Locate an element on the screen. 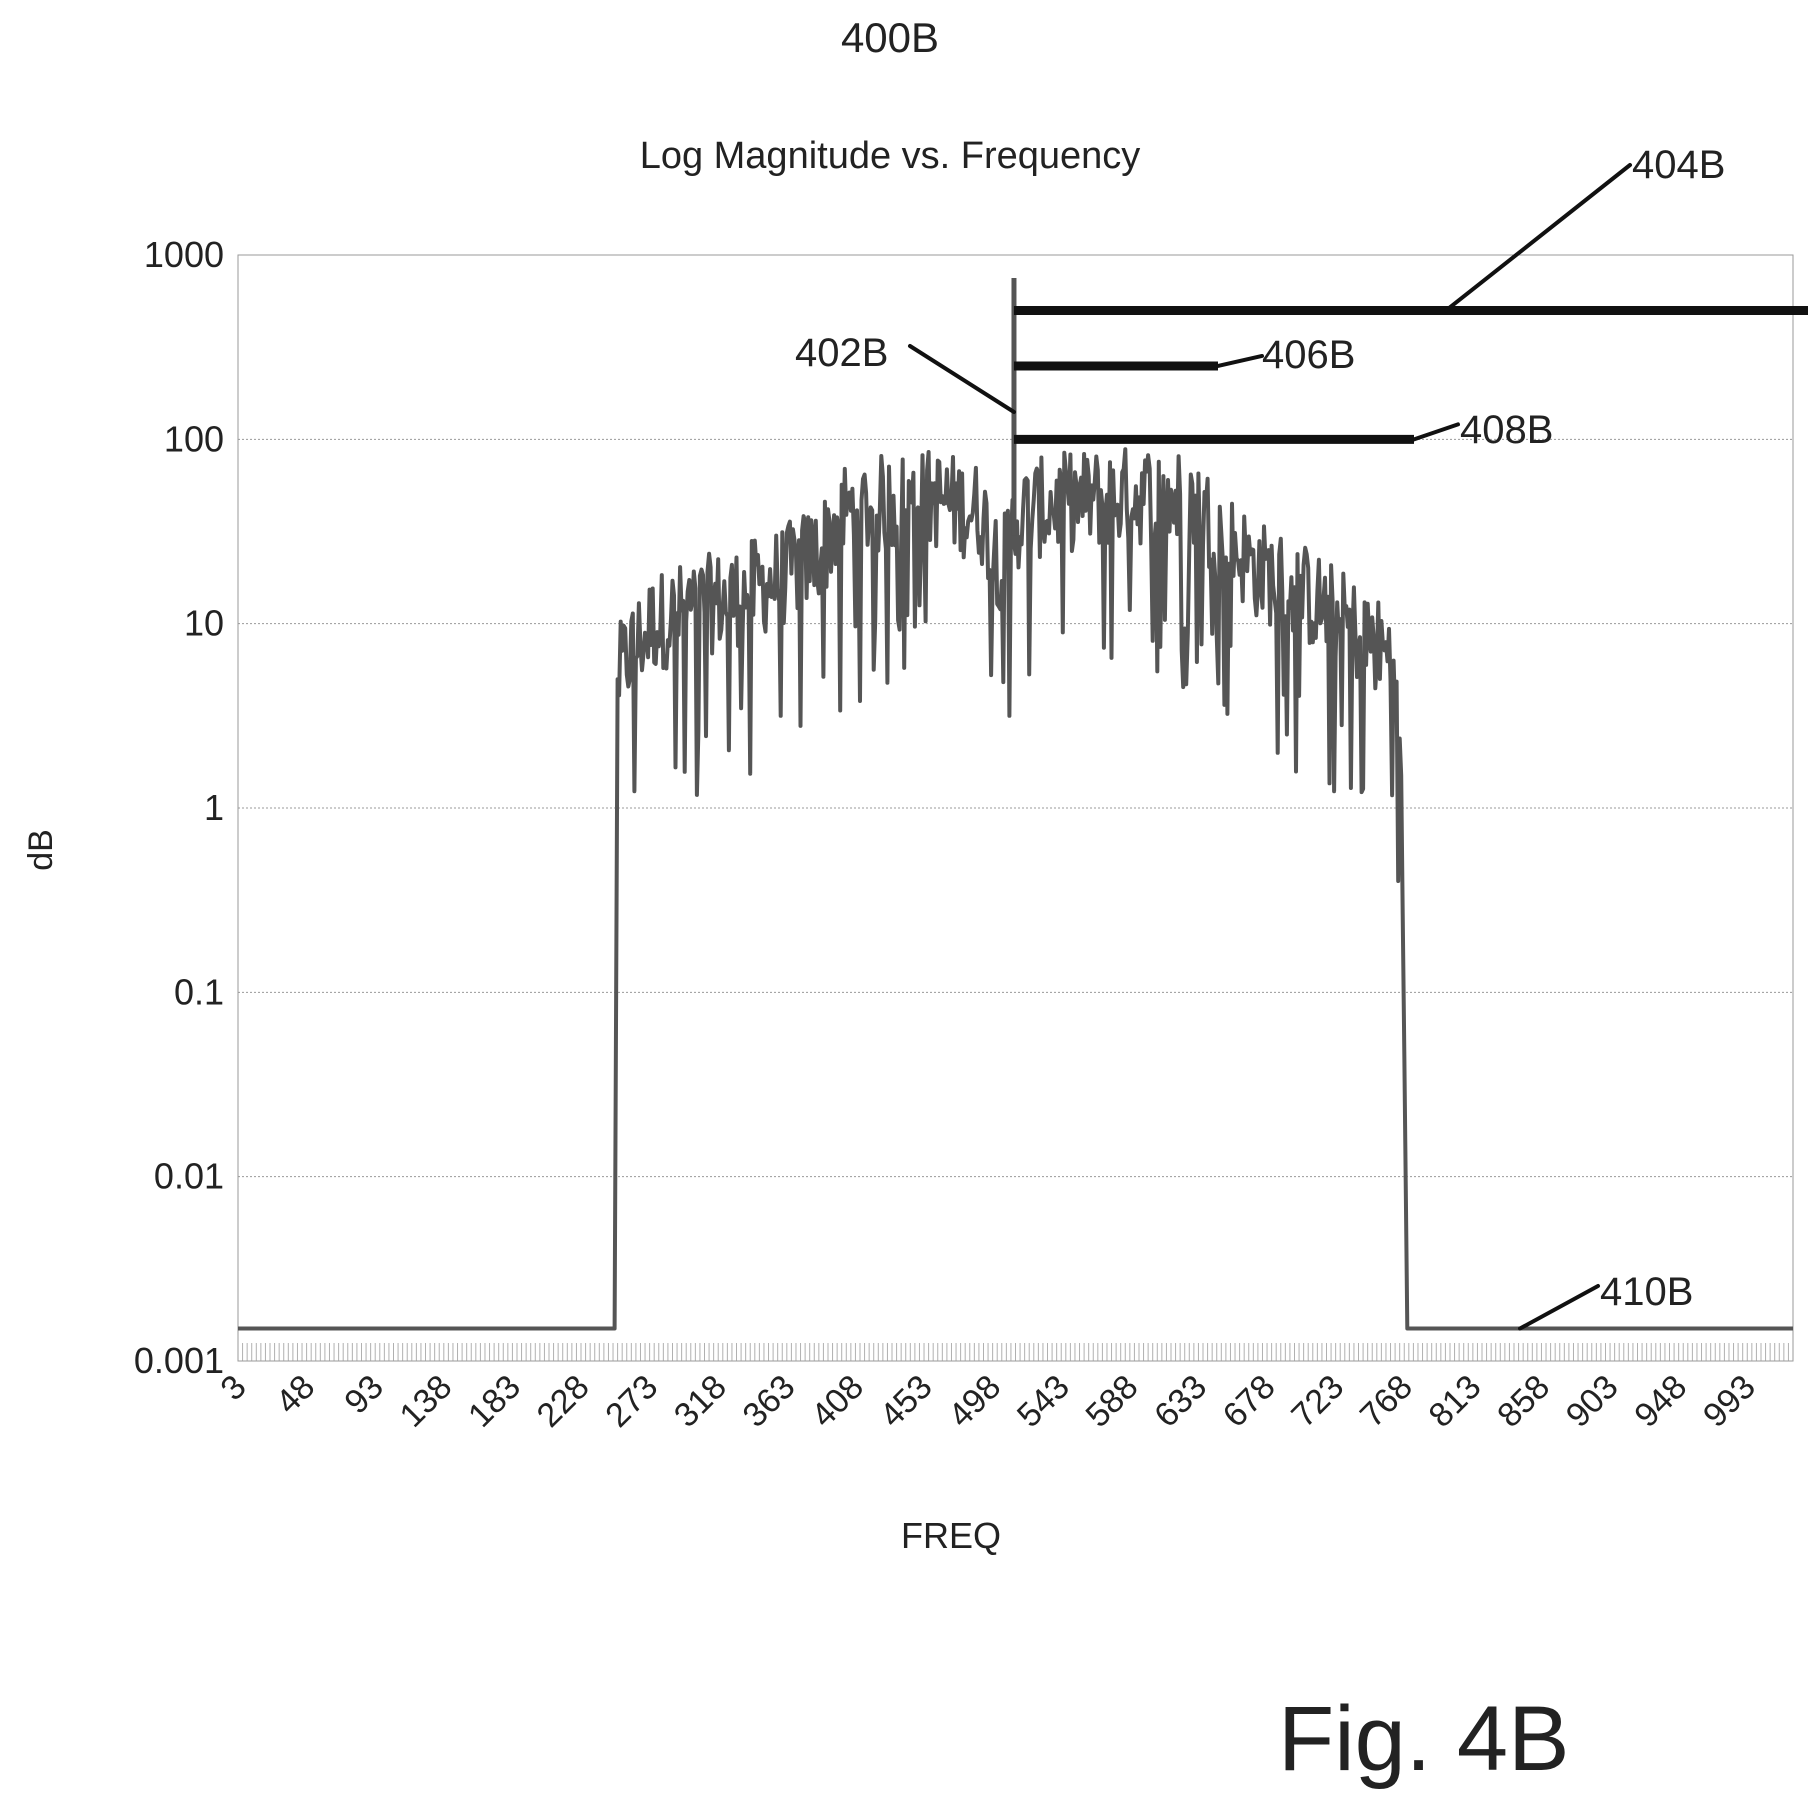  x-tick-label: 858 is located at coordinates (1523, 1401).